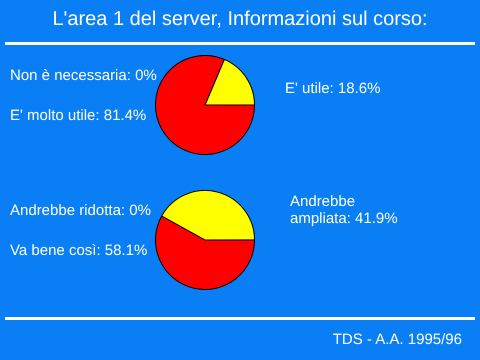 The width and height of the screenshot is (480, 360). What do you see at coordinates (332, 88) in the screenshot?
I see `slice-label: E' utile: 18.6%` at bounding box center [332, 88].